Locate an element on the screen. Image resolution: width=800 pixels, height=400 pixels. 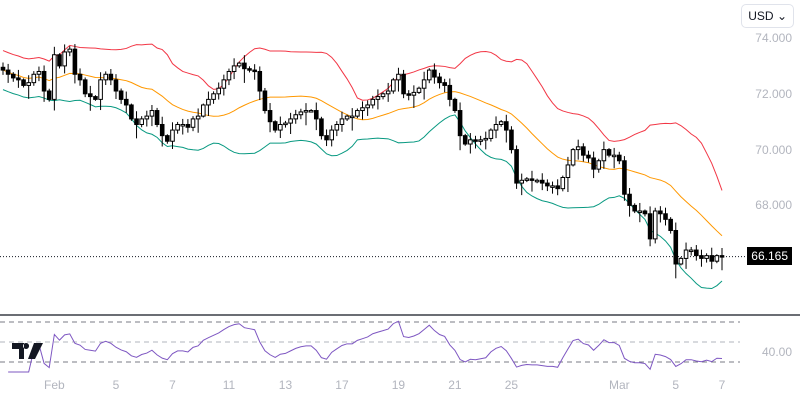
x-axis-label: 13 is located at coordinates (285, 385).